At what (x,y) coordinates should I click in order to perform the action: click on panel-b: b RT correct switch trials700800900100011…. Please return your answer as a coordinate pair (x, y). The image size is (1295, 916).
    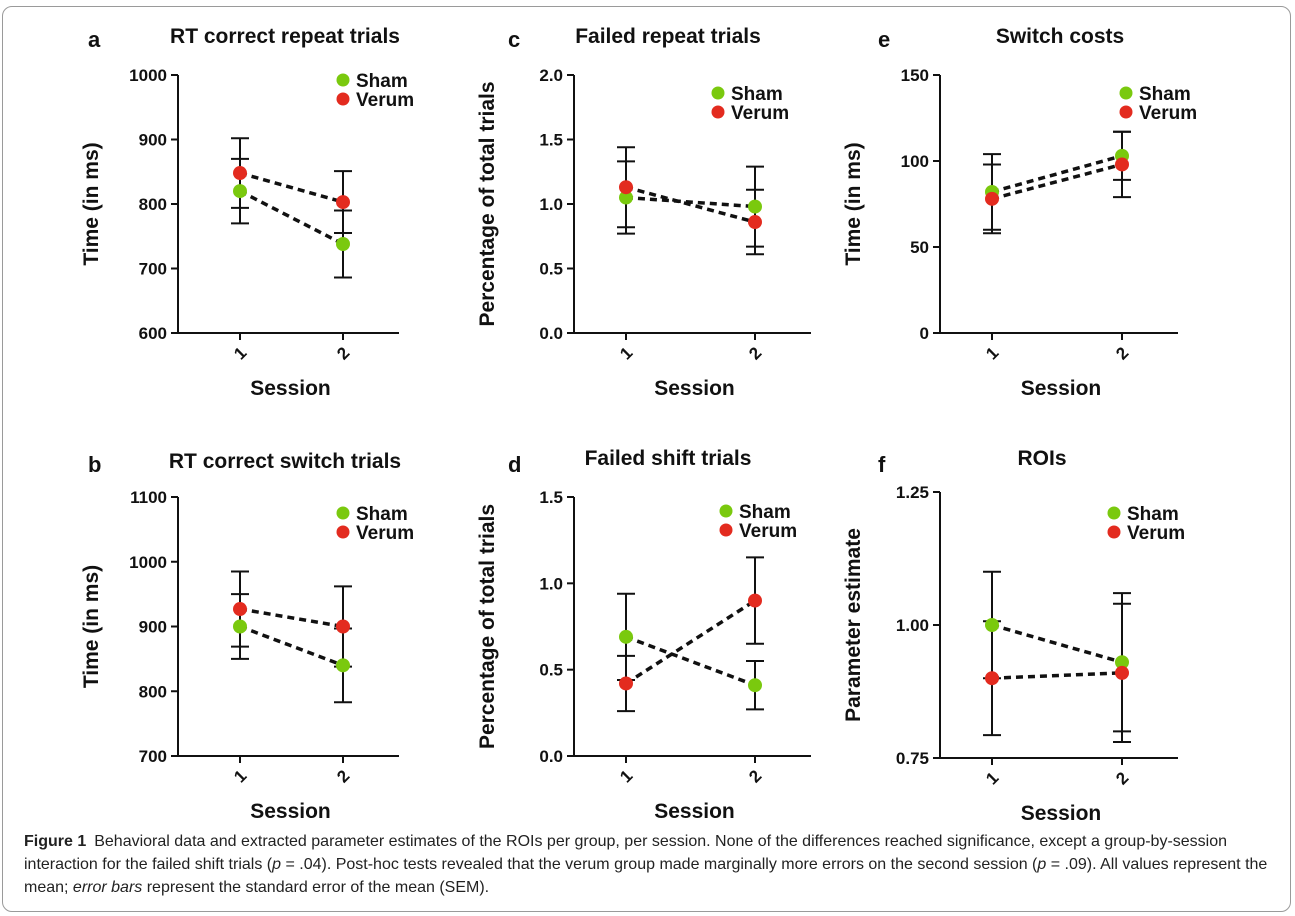
    Looking at the image, I should click on (247, 636).